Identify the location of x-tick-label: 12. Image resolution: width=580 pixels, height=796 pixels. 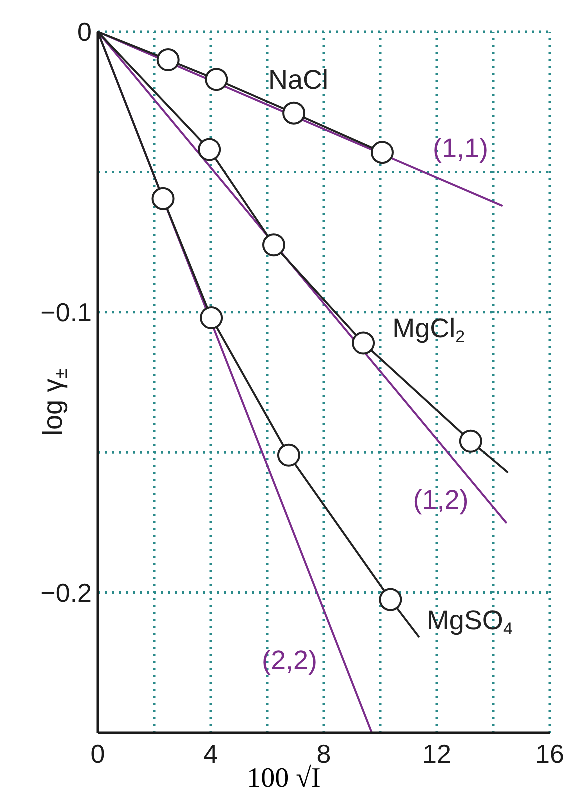
(437, 754).